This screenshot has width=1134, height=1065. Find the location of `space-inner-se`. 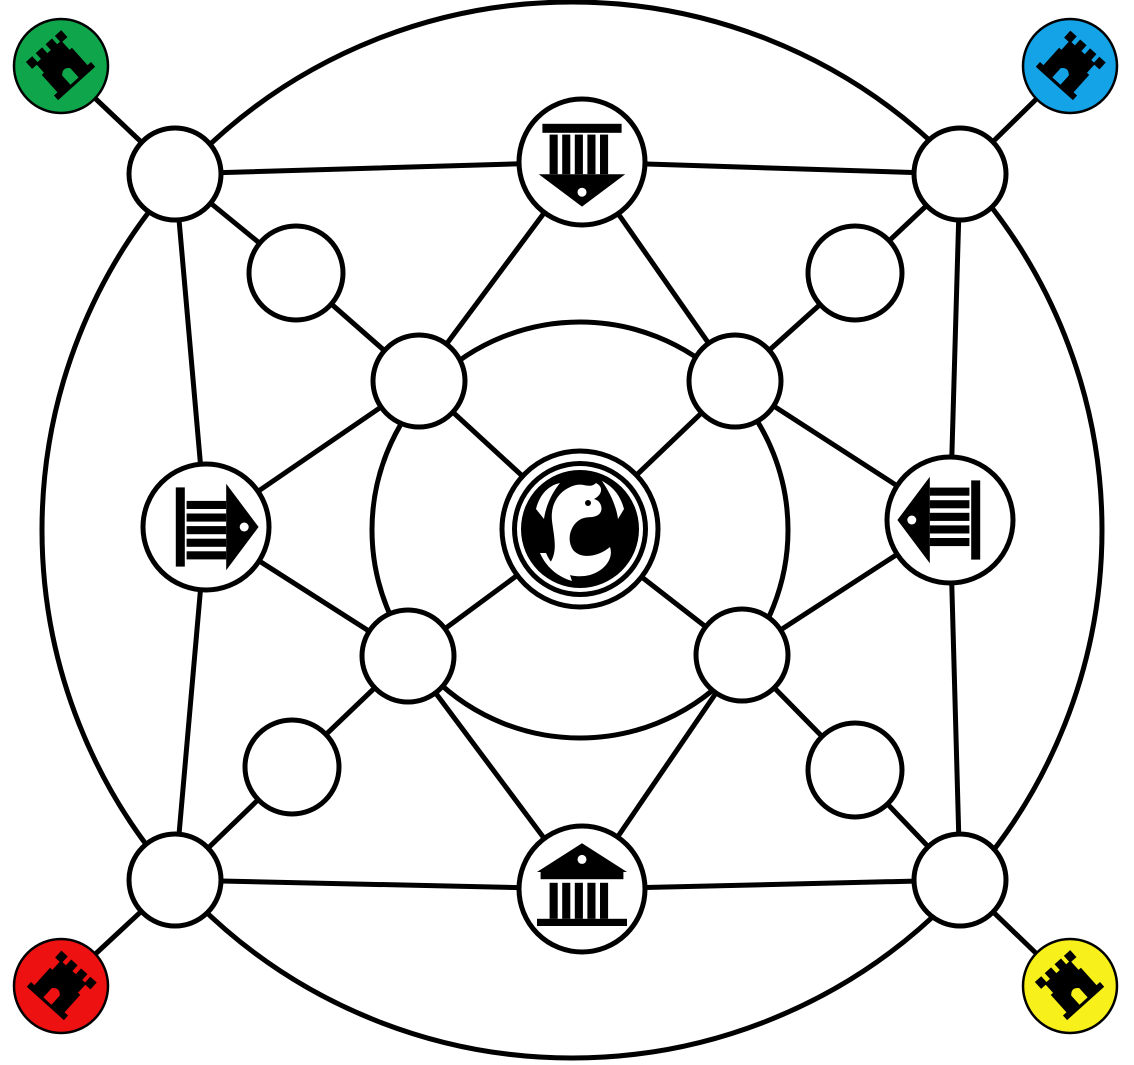

space-inner-se is located at coordinates (742, 655).